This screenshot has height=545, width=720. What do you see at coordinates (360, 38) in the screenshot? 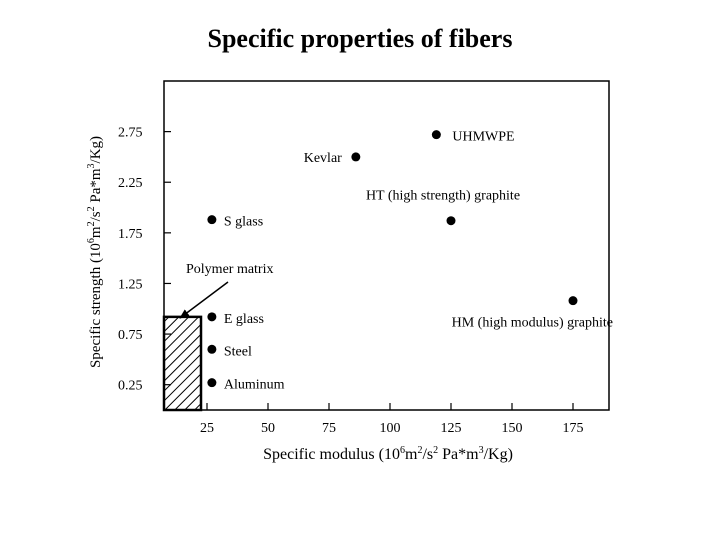
I see `chart-title: Specific properties of fibers` at bounding box center [360, 38].